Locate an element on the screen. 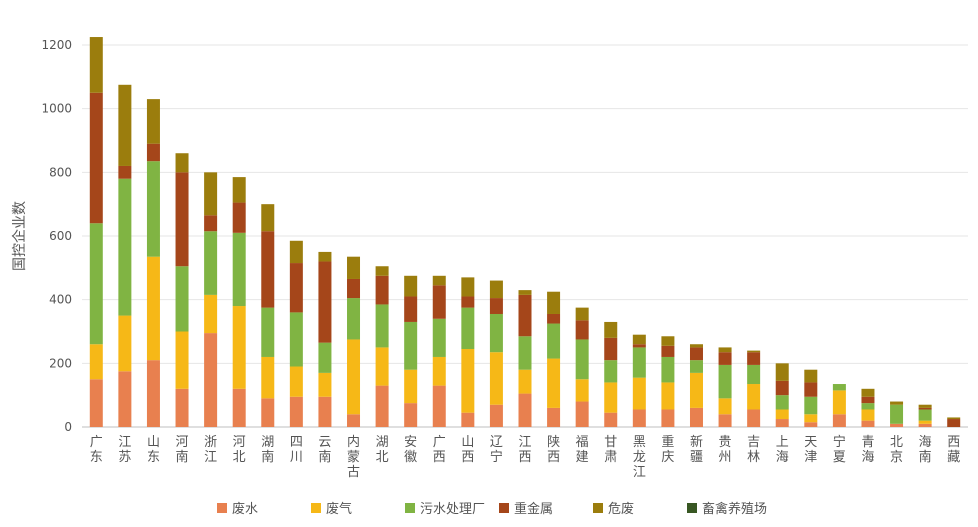  legend-label: 危废 is located at coordinates (621, 509).